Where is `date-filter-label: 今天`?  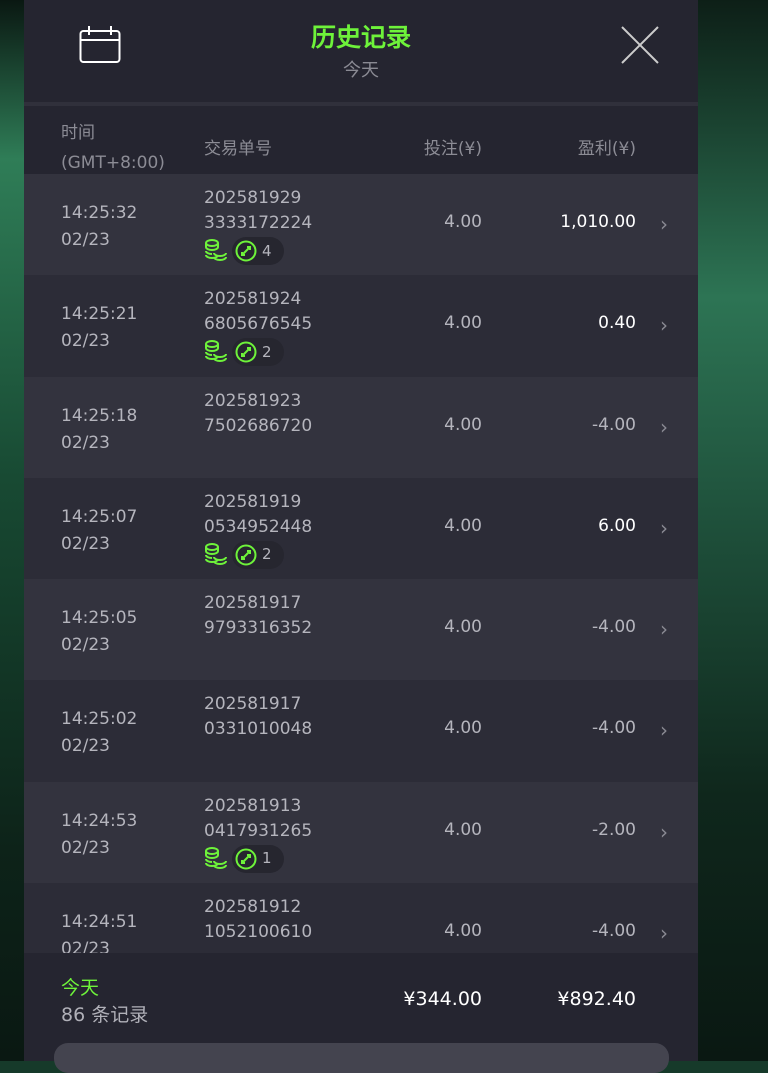 date-filter-label: 今天 is located at coordinates (361, 70).